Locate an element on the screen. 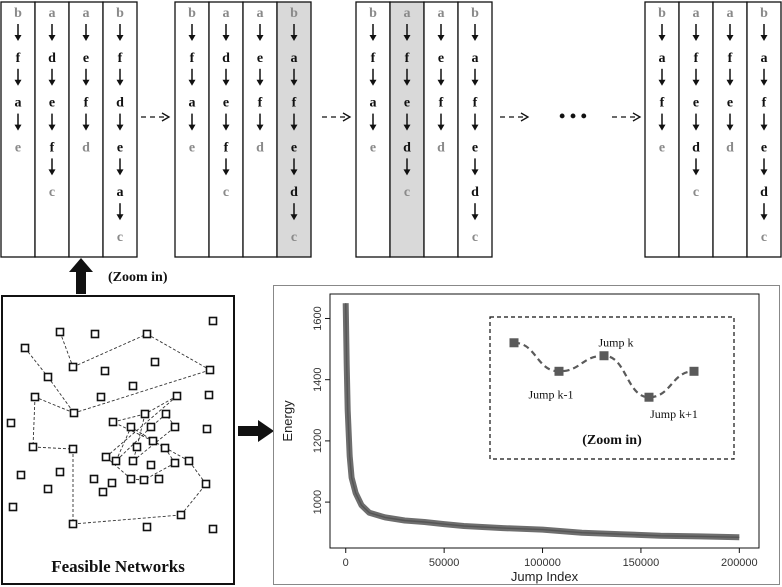 The width and height of the screenshot is (782, 587). order-panel: b f a e a d e f c a e f d b f d e a c is located at coordinates (69, 129).